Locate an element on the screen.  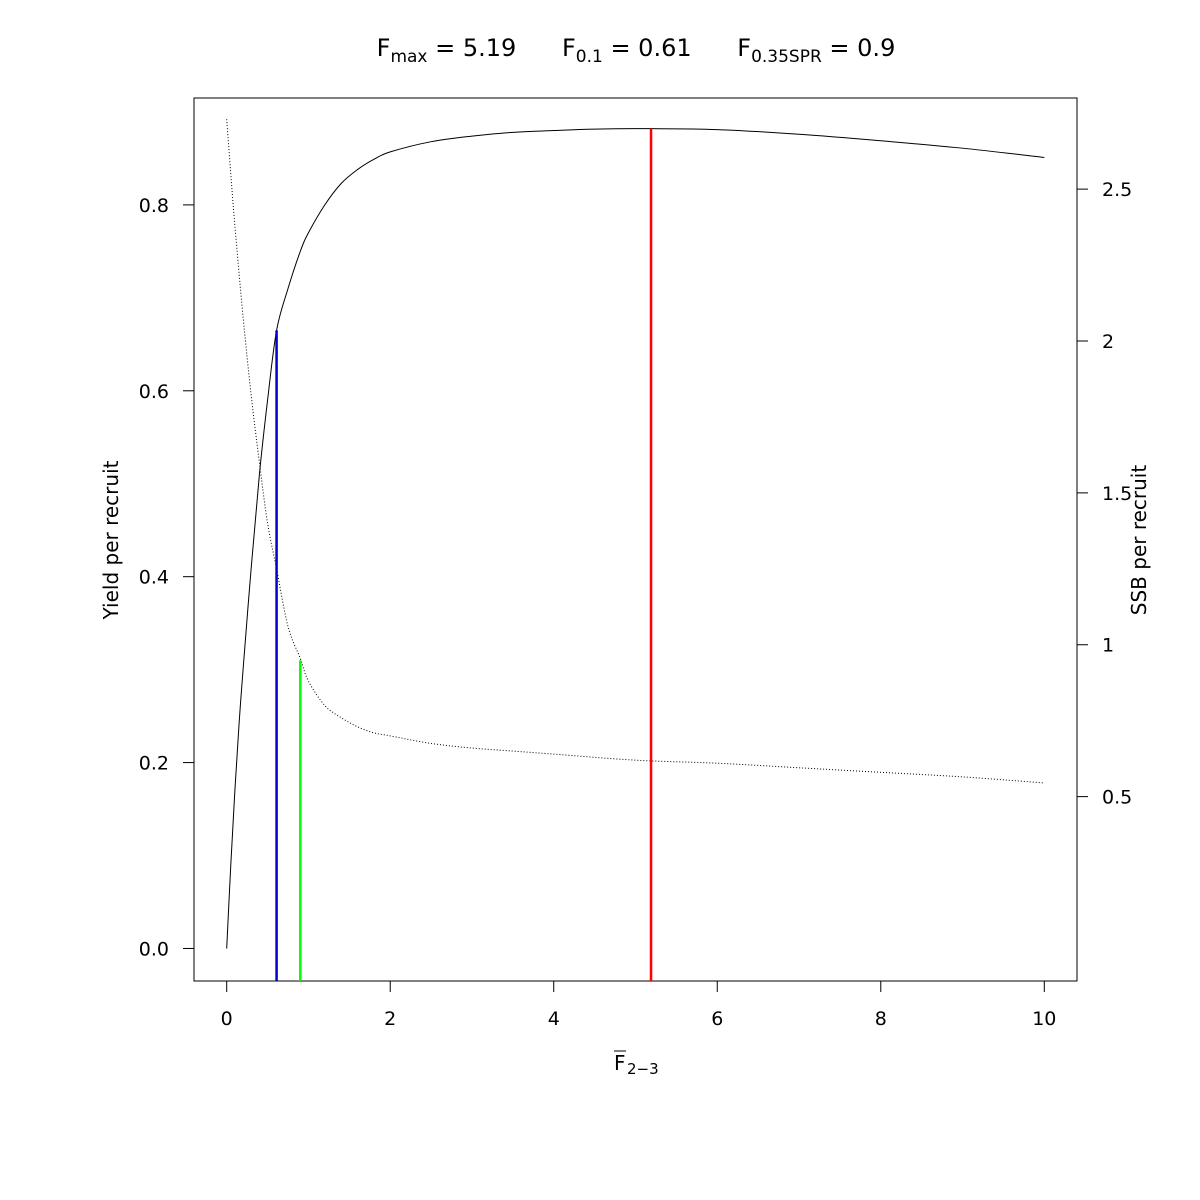
x-tick-label: 8 is located at coordinates (881, 1019).